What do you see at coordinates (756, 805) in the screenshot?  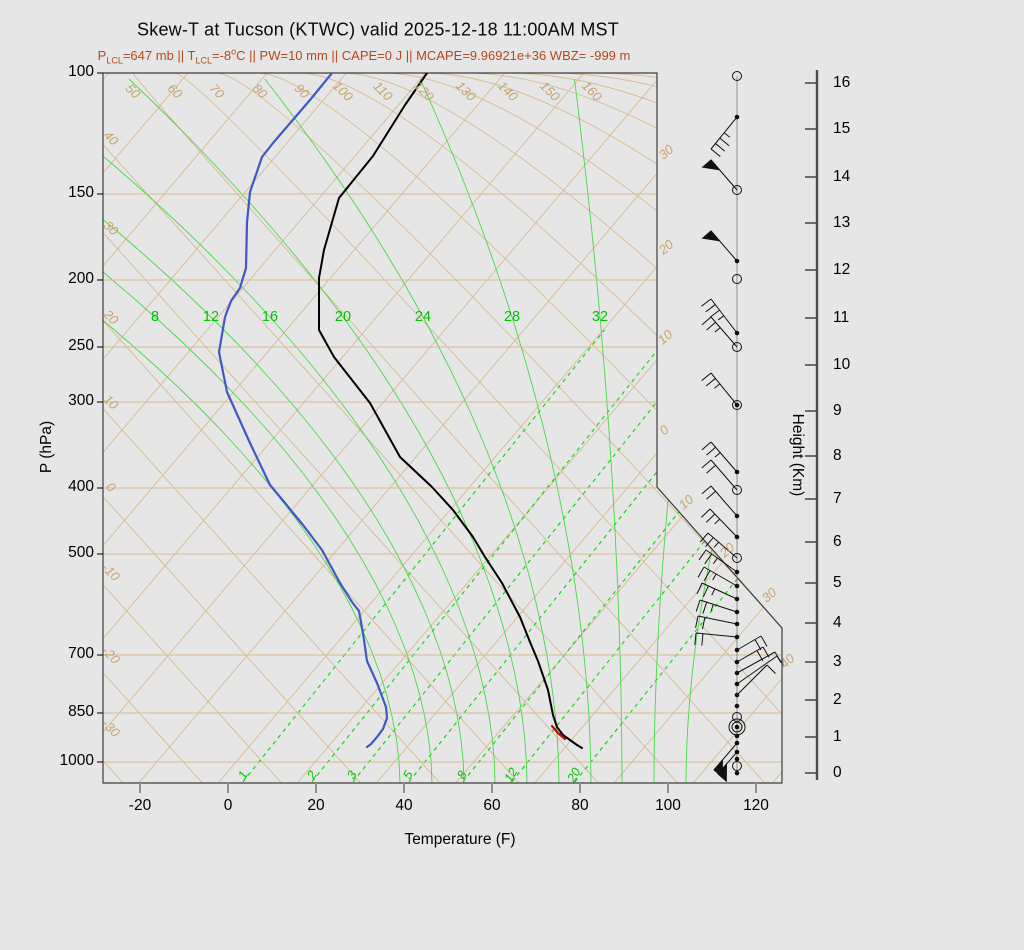 I see `temperature-tick-label: 120` at bounding box center [756, 805].